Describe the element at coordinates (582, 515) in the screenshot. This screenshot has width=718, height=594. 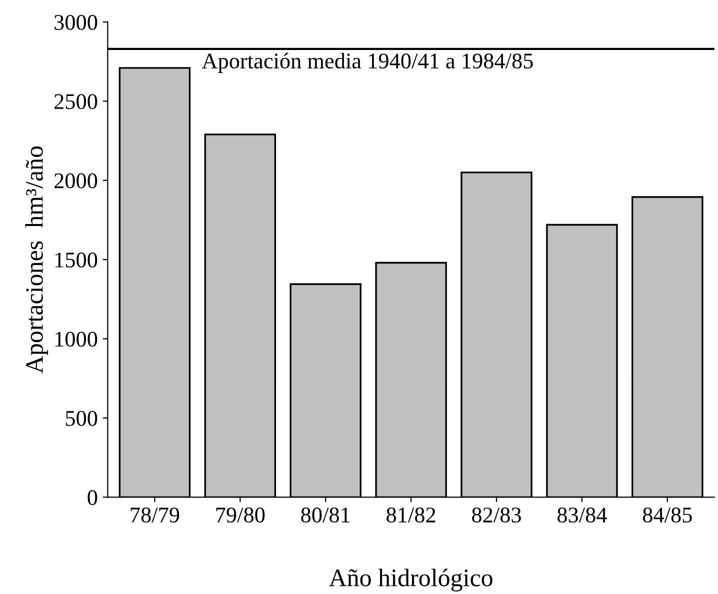
I see `x-tick-label: 83/84` at that location.